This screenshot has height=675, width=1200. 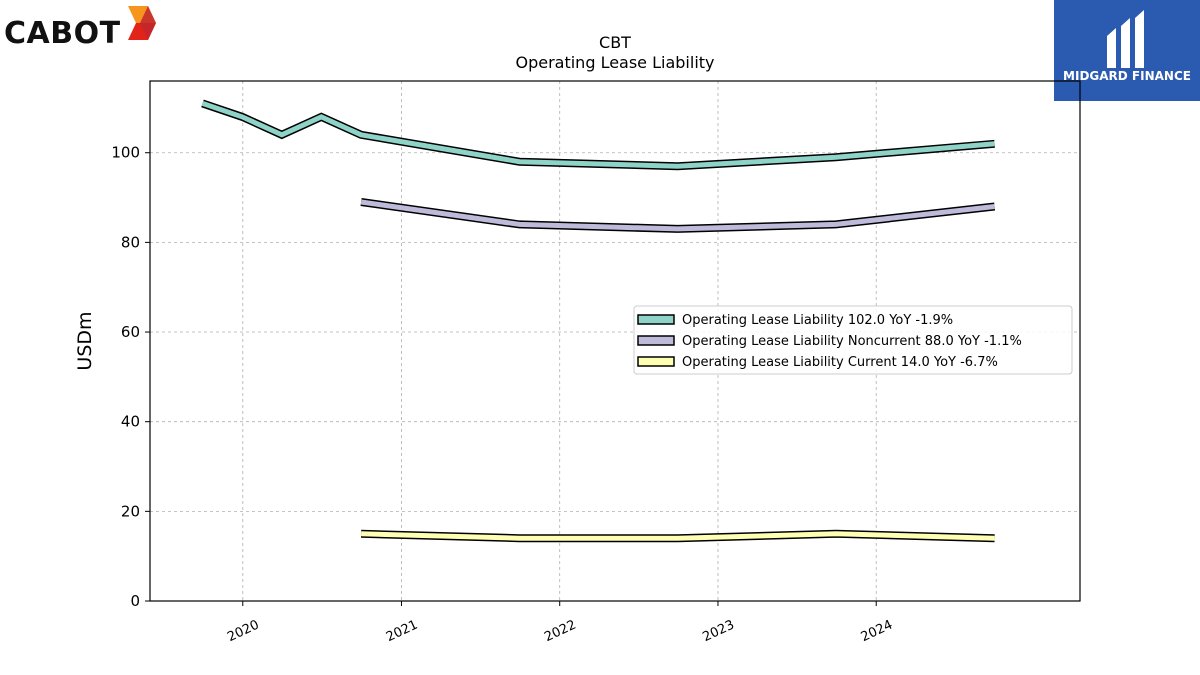 I want to click on y-tick-label: 20, so click(x=130, y=511).